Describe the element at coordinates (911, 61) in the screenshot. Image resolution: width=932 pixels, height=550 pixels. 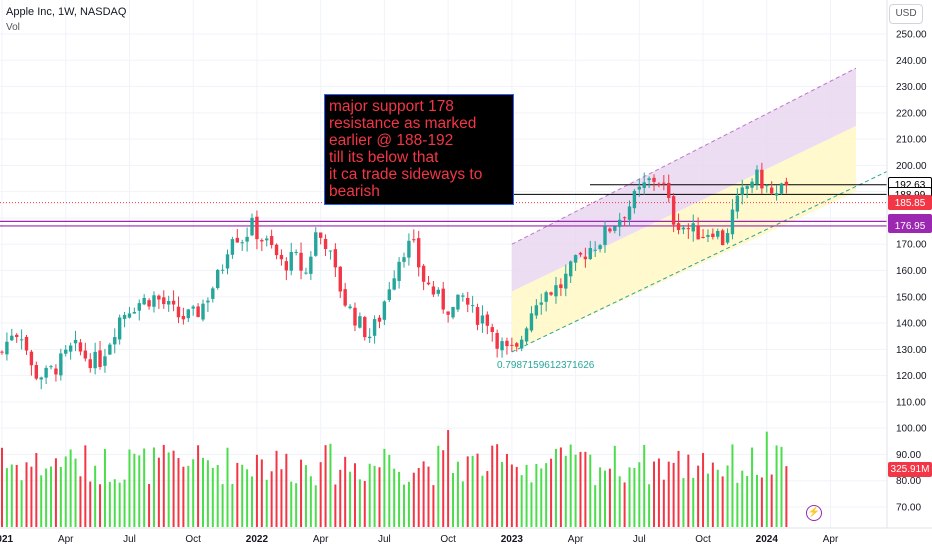
I see `y-tick-label: 240.00` at that location.